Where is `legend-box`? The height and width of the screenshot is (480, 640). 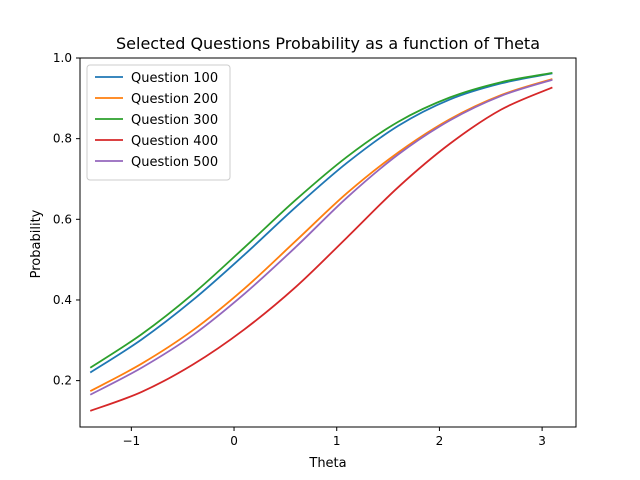 legend-box is located at coordinates (158, 122).